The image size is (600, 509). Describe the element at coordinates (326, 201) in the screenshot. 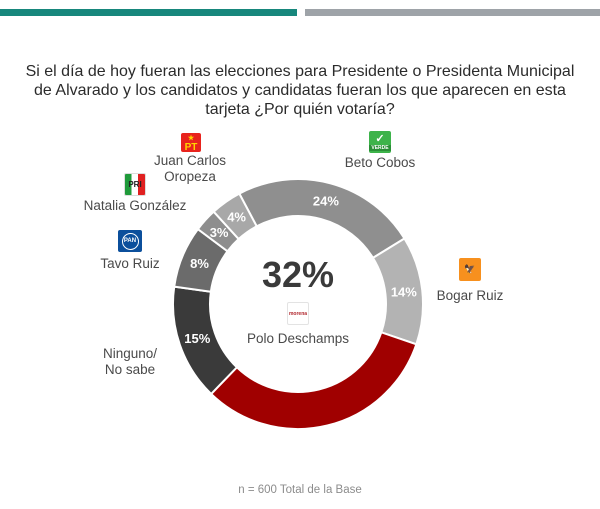

I see `segment-value-label: 24%` at that location.